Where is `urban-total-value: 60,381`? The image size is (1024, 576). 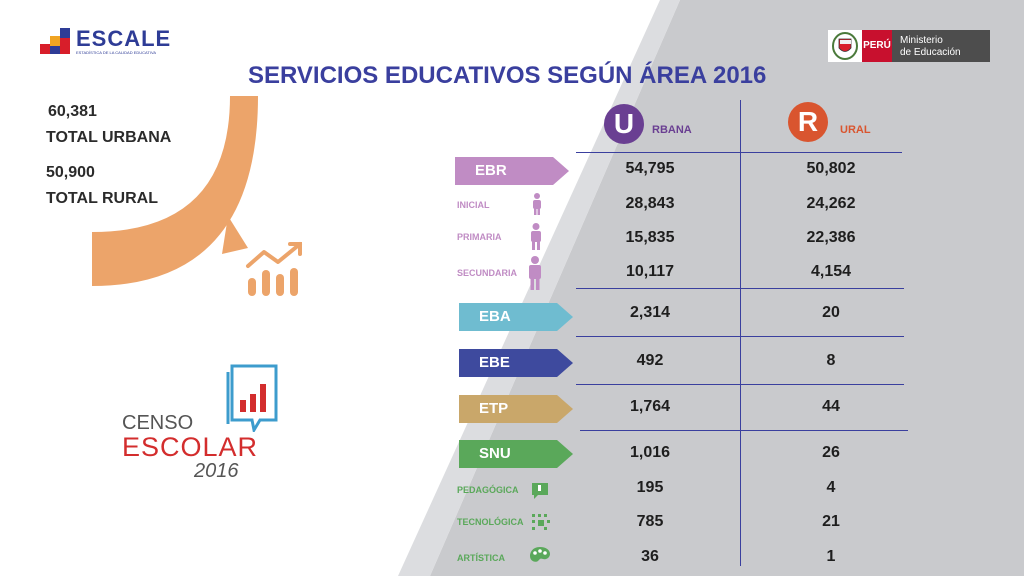
urban-total-value: 60,381 is located at coordinates (72, 111).